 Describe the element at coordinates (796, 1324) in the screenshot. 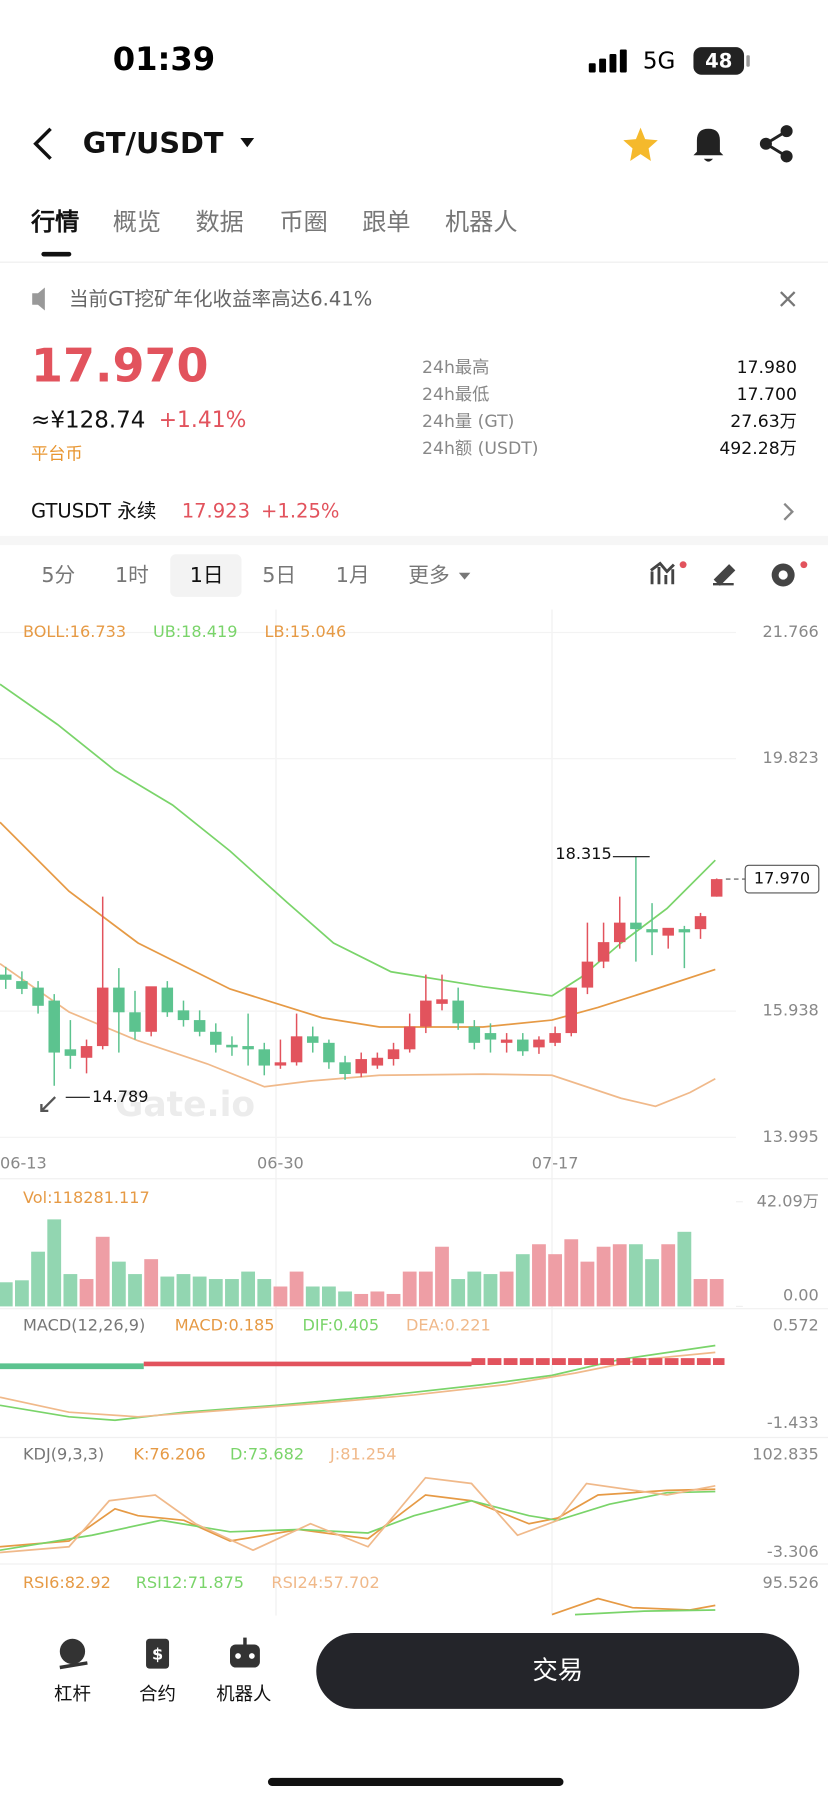

I see `indicator-axis: 0.572` at that location.